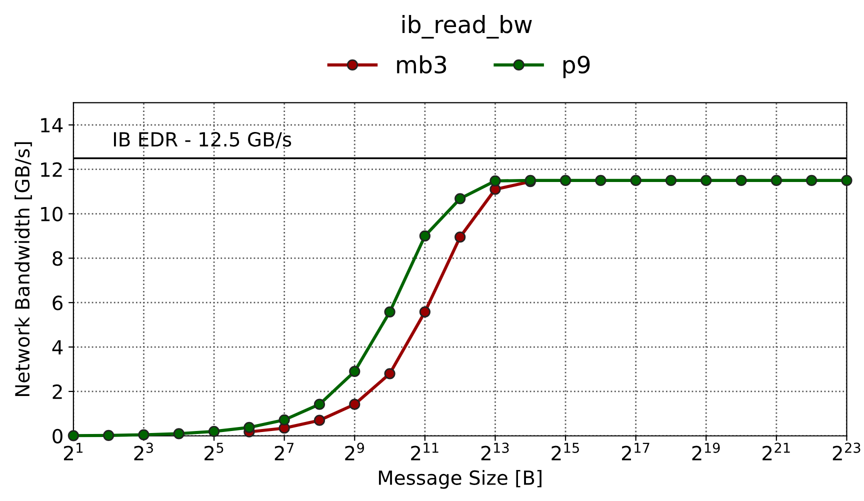 This screenshot has width=864, height=501. Describe the element at coordinates (460, 479) in the screenshot. I see `x-axis-title: Message Size [B]` at that location.